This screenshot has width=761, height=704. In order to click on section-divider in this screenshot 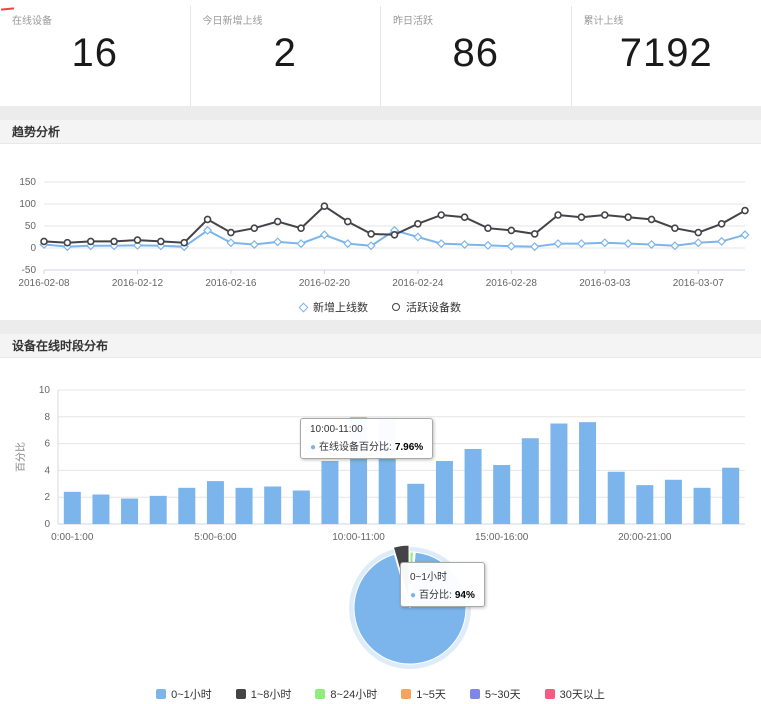, I will do `click(380, 327)`.